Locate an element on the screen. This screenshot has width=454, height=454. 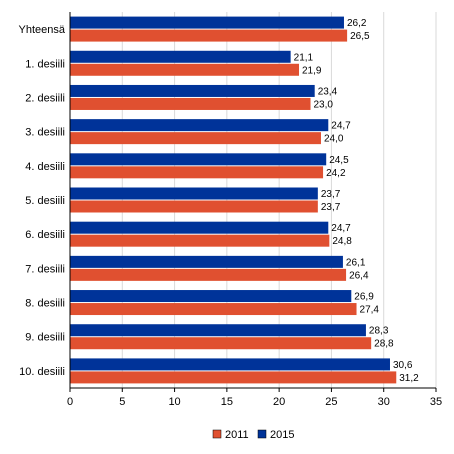
data-label: 24,8 is located at coordinates (342, 241).